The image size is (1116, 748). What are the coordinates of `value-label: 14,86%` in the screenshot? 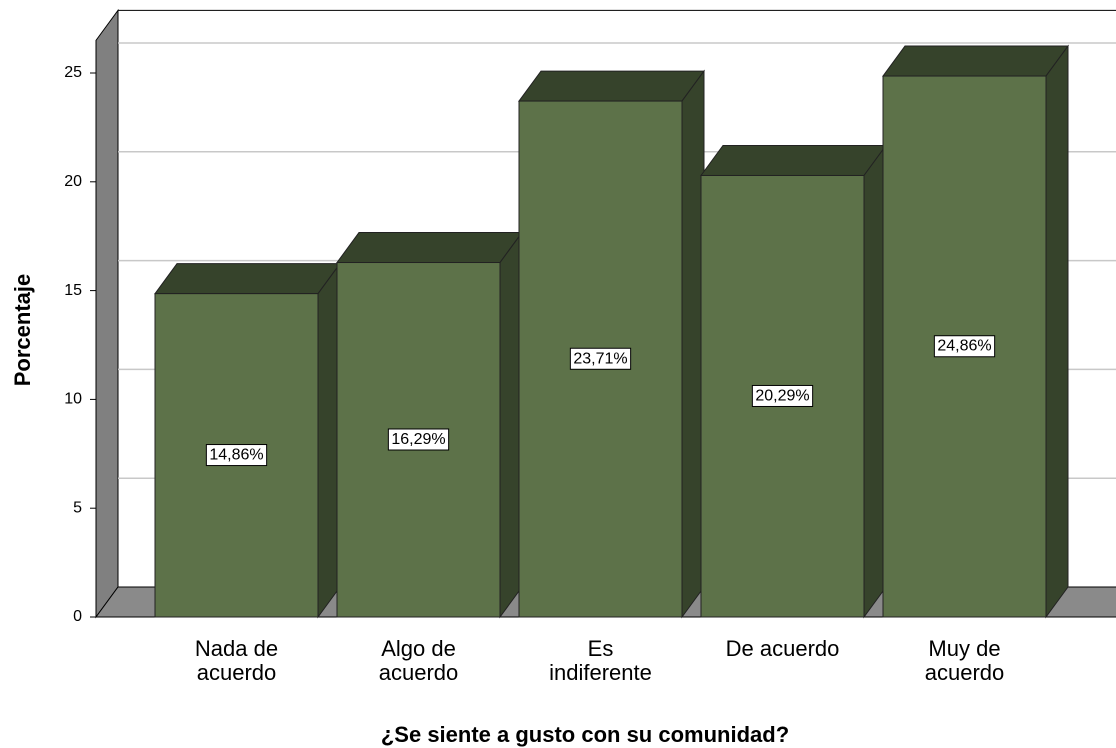 It's located at (236, 455).